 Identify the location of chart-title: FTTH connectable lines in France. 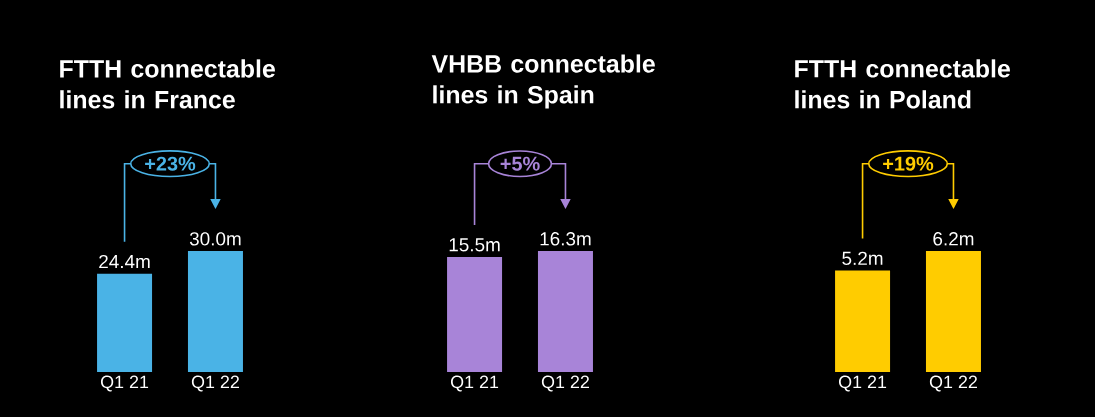
(167, 84).